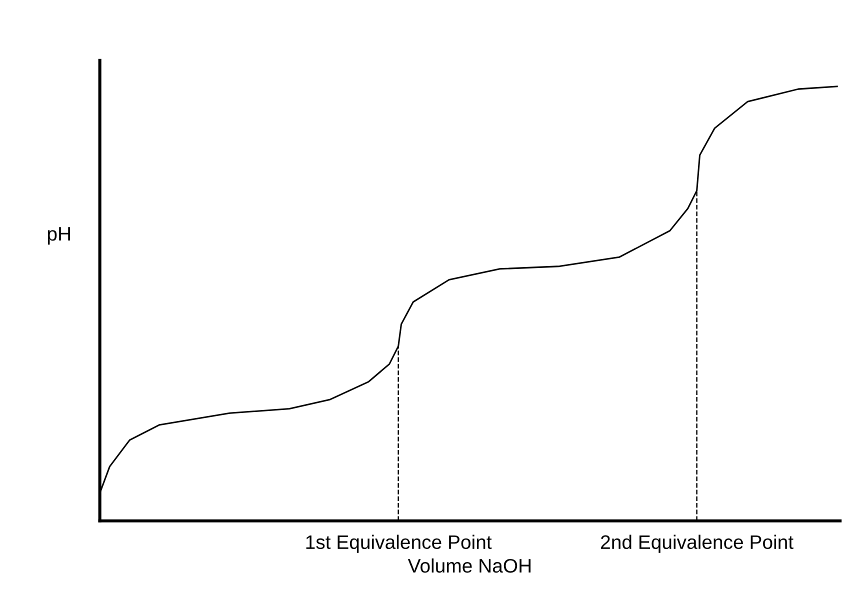 The height and width of the screenshot is (598, 846). What do you see at coordinates (59, 236) in the screenshot?
I see `y-axis-title: pH` at bounding box center [59, 236].